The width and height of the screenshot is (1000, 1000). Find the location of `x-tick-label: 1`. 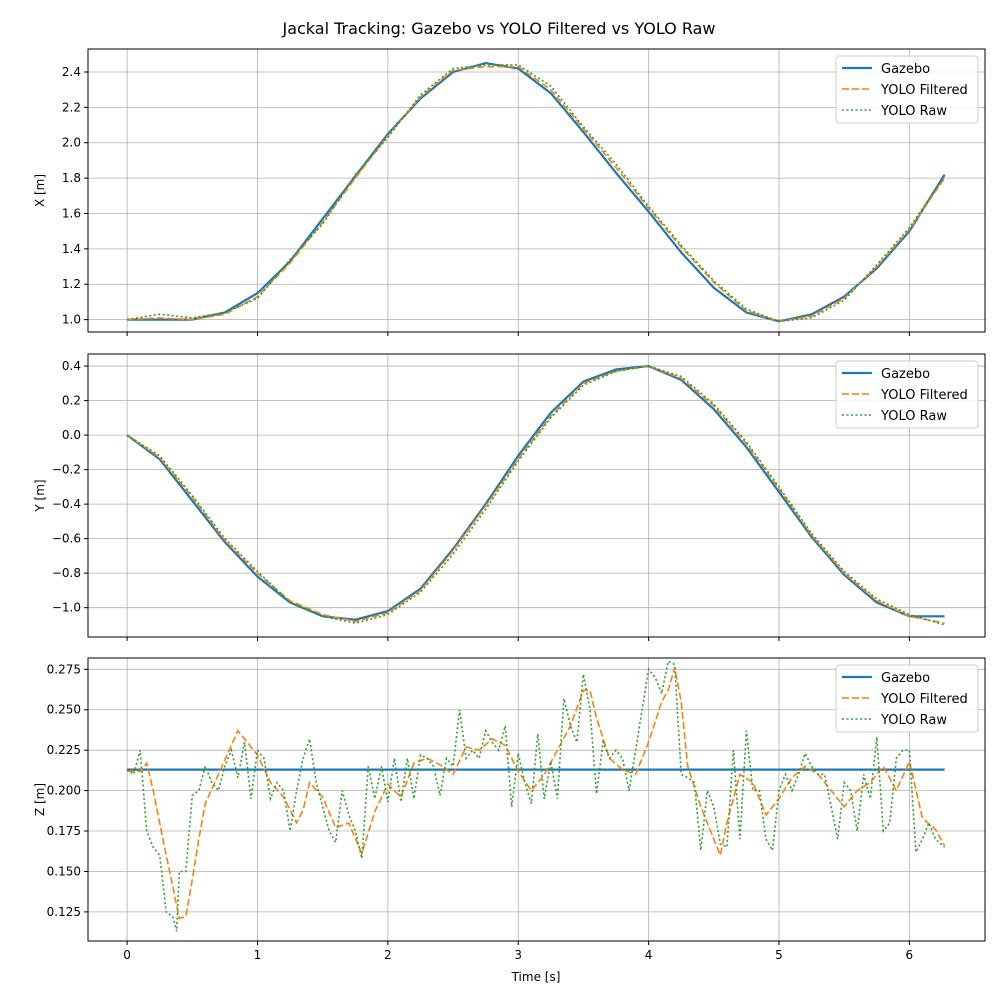

x-tick-label: 1 is located at coordinates (258, 955).